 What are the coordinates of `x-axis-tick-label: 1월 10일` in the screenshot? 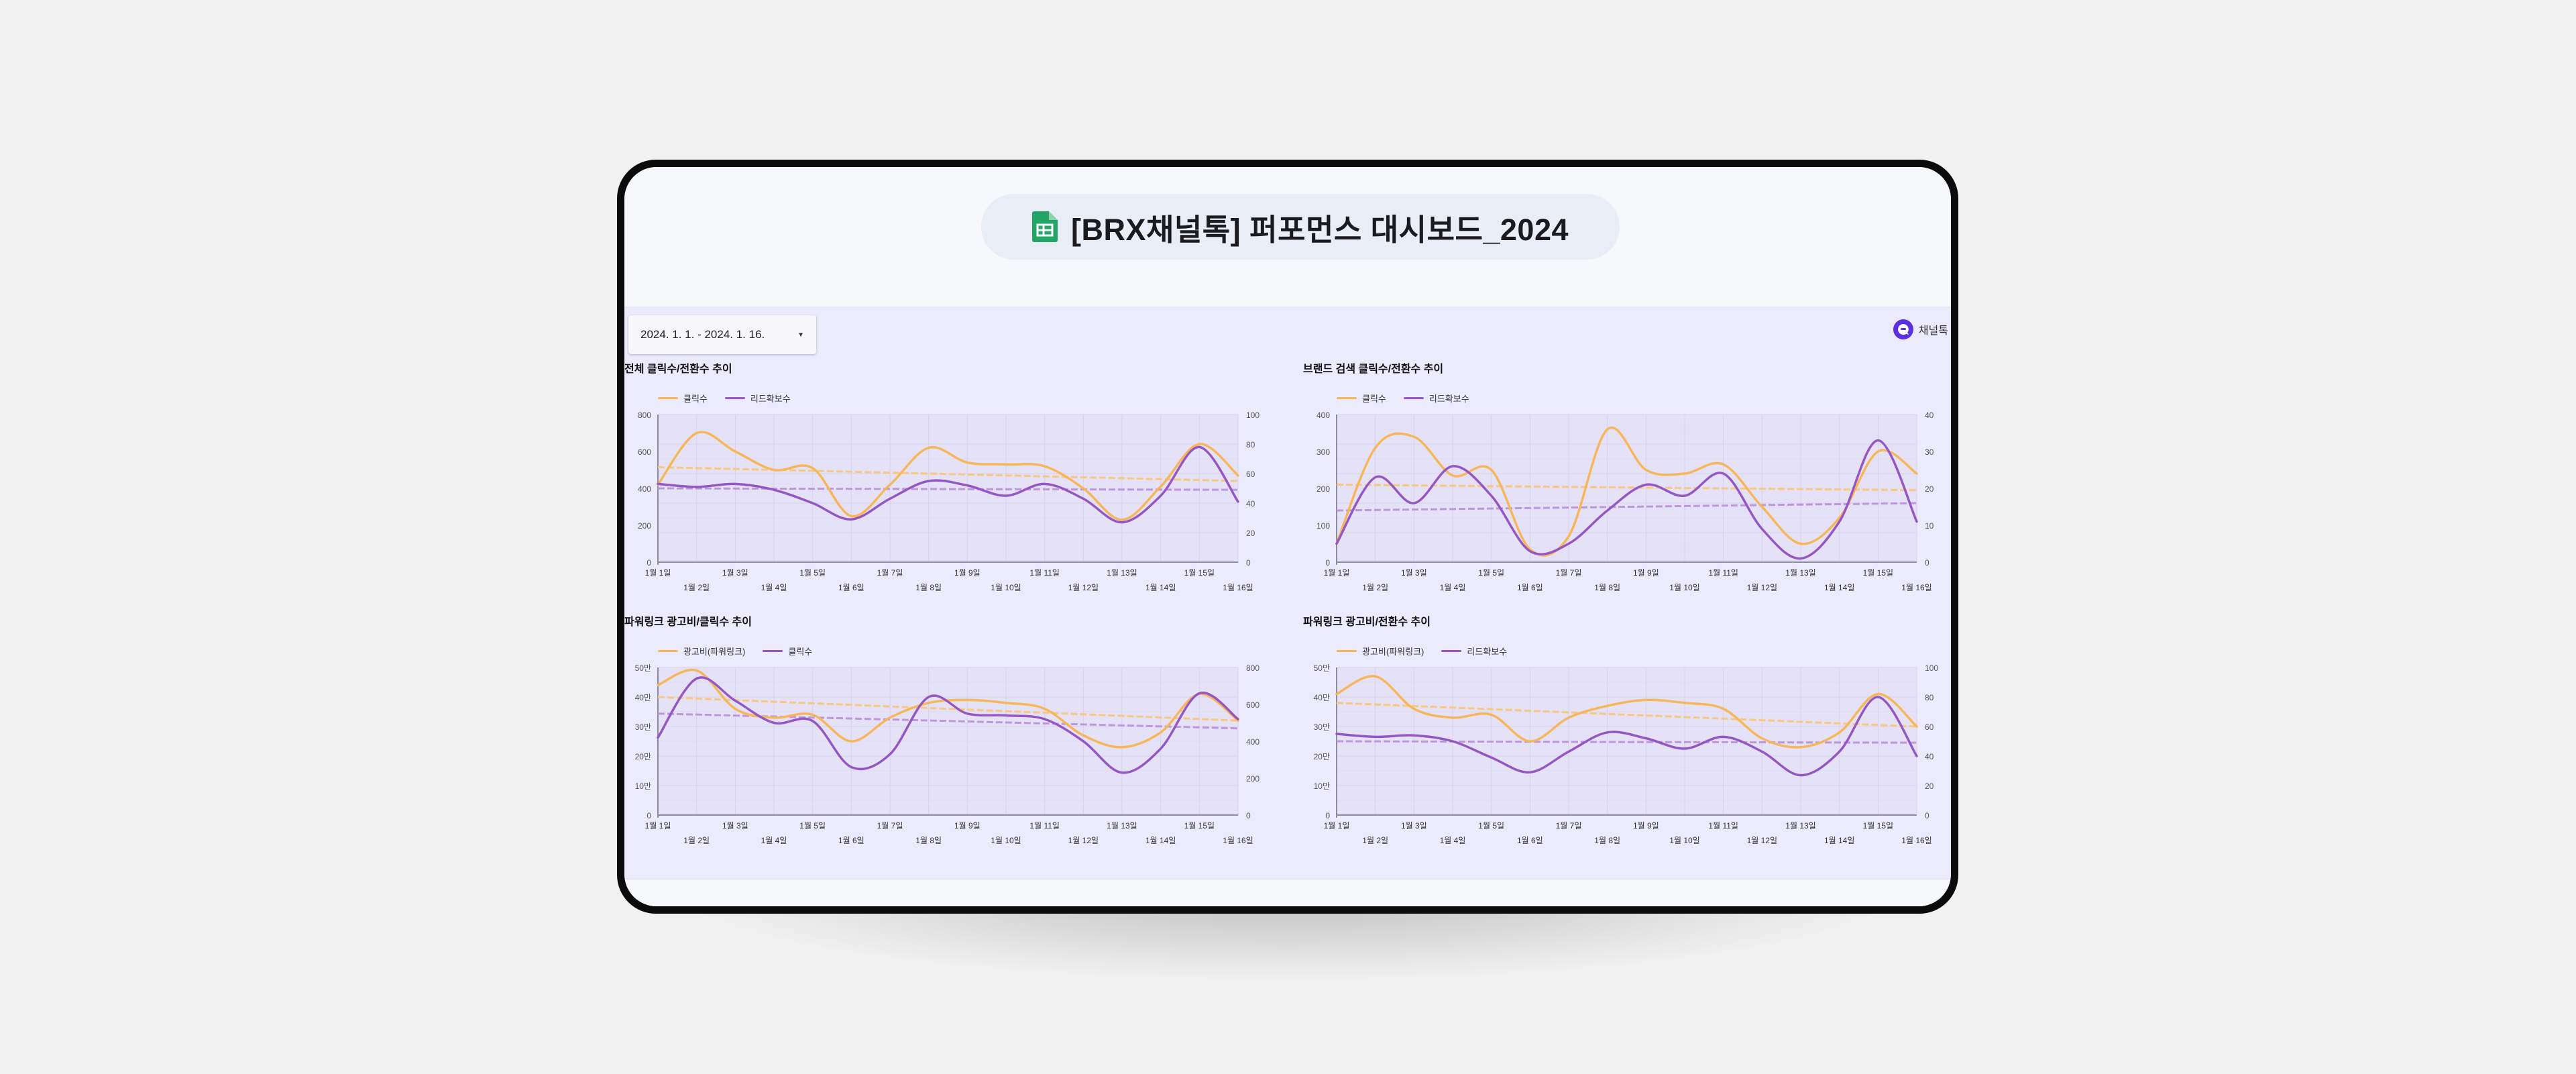 It's located at (1684, 840).